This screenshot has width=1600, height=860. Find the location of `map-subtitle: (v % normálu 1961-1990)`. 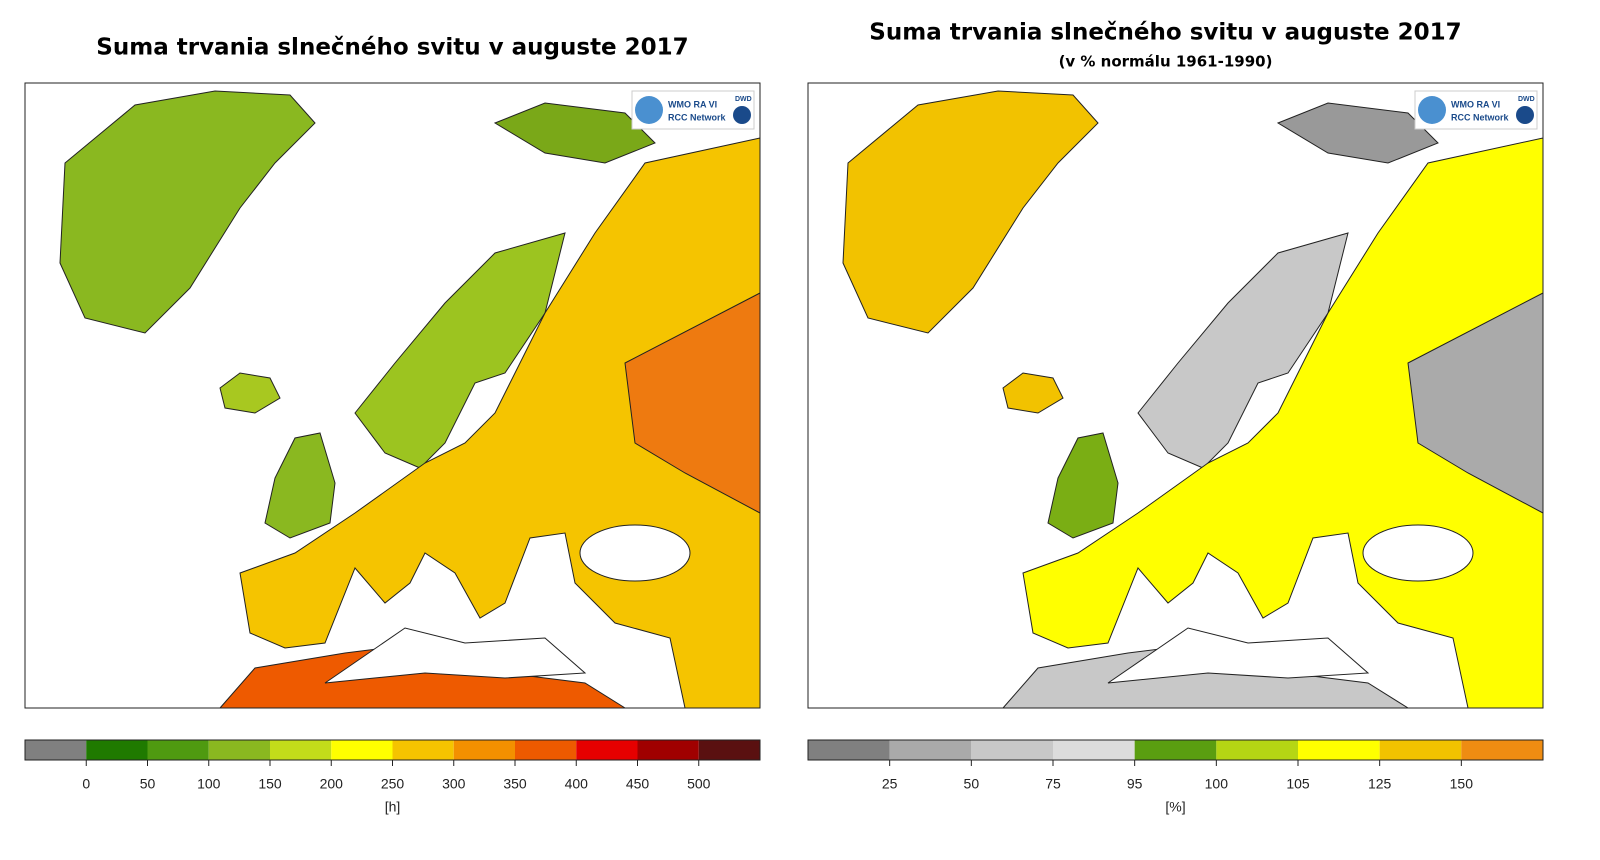

map-subtitle: (v % normálu 1961-1990) is located at coordinates (1166, 62).